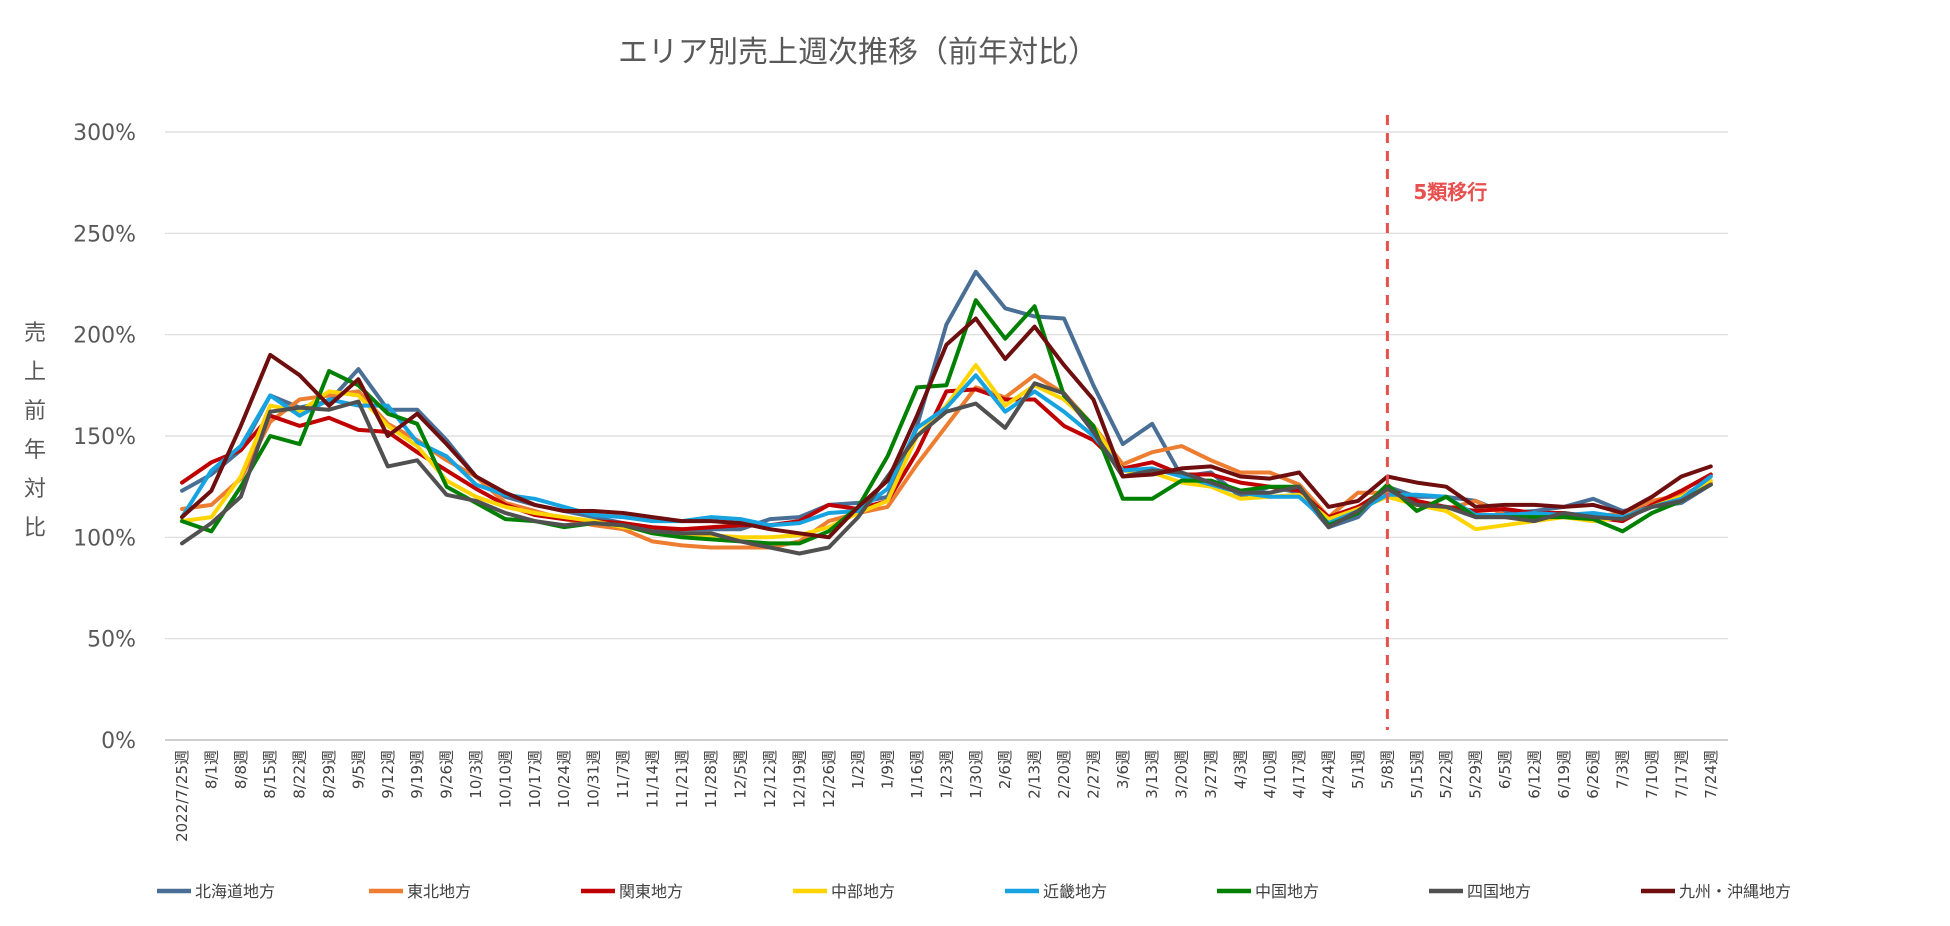  I want to click on legend-item: 北海道地方, so click(216, 891).